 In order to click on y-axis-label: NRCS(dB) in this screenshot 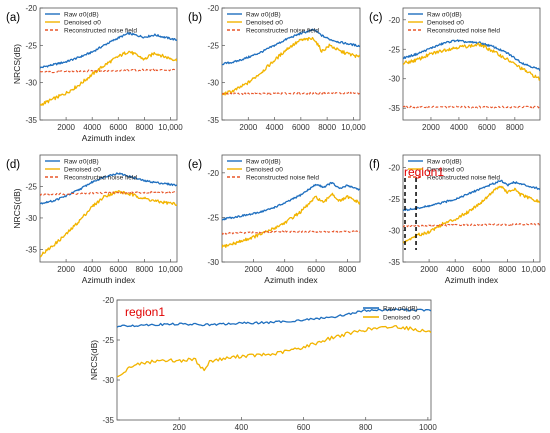, I will do `click(94, 360)`.